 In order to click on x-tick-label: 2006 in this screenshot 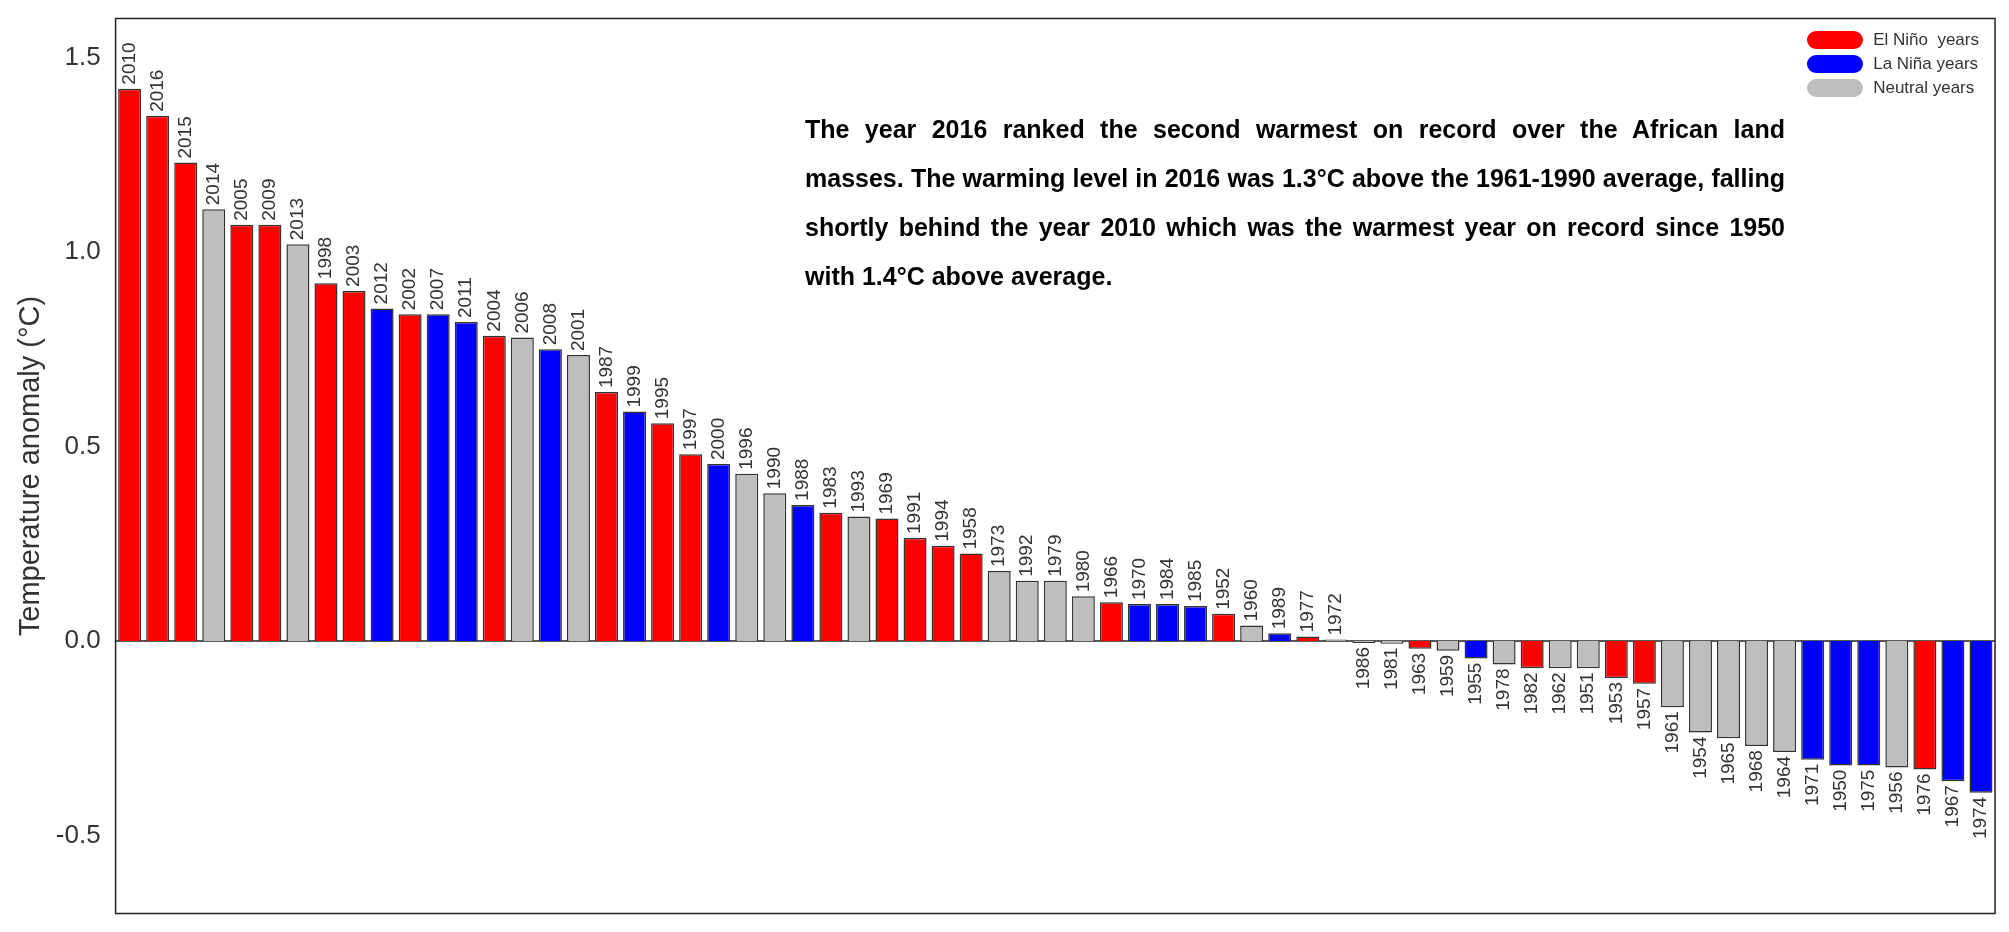, I will do `click(521, 312)`.